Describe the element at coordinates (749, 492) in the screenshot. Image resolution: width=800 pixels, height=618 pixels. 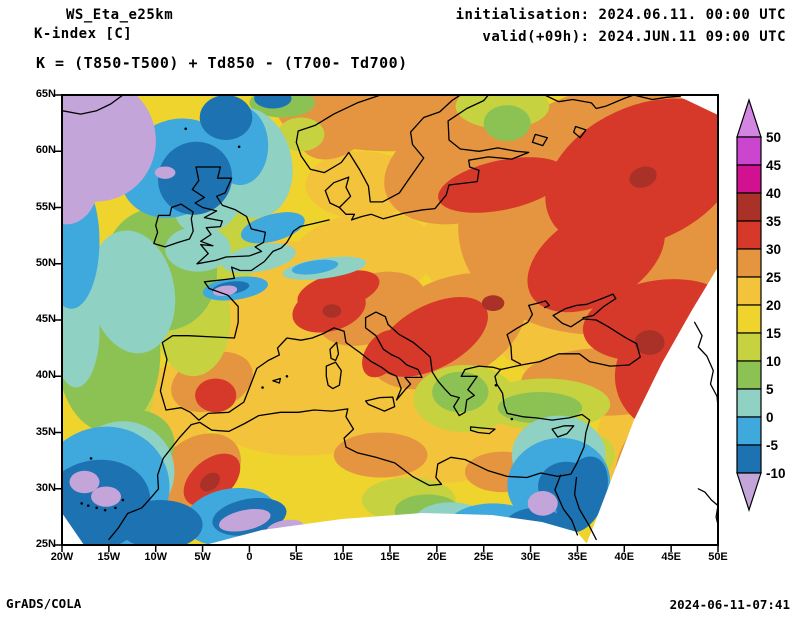
I see `colorbar-arrow-below` at that location.